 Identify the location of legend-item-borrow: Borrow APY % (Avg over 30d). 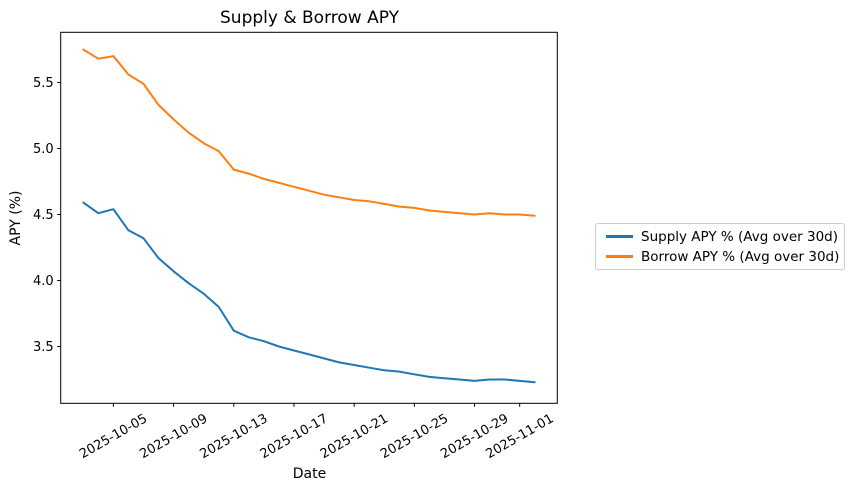
(725, 257).